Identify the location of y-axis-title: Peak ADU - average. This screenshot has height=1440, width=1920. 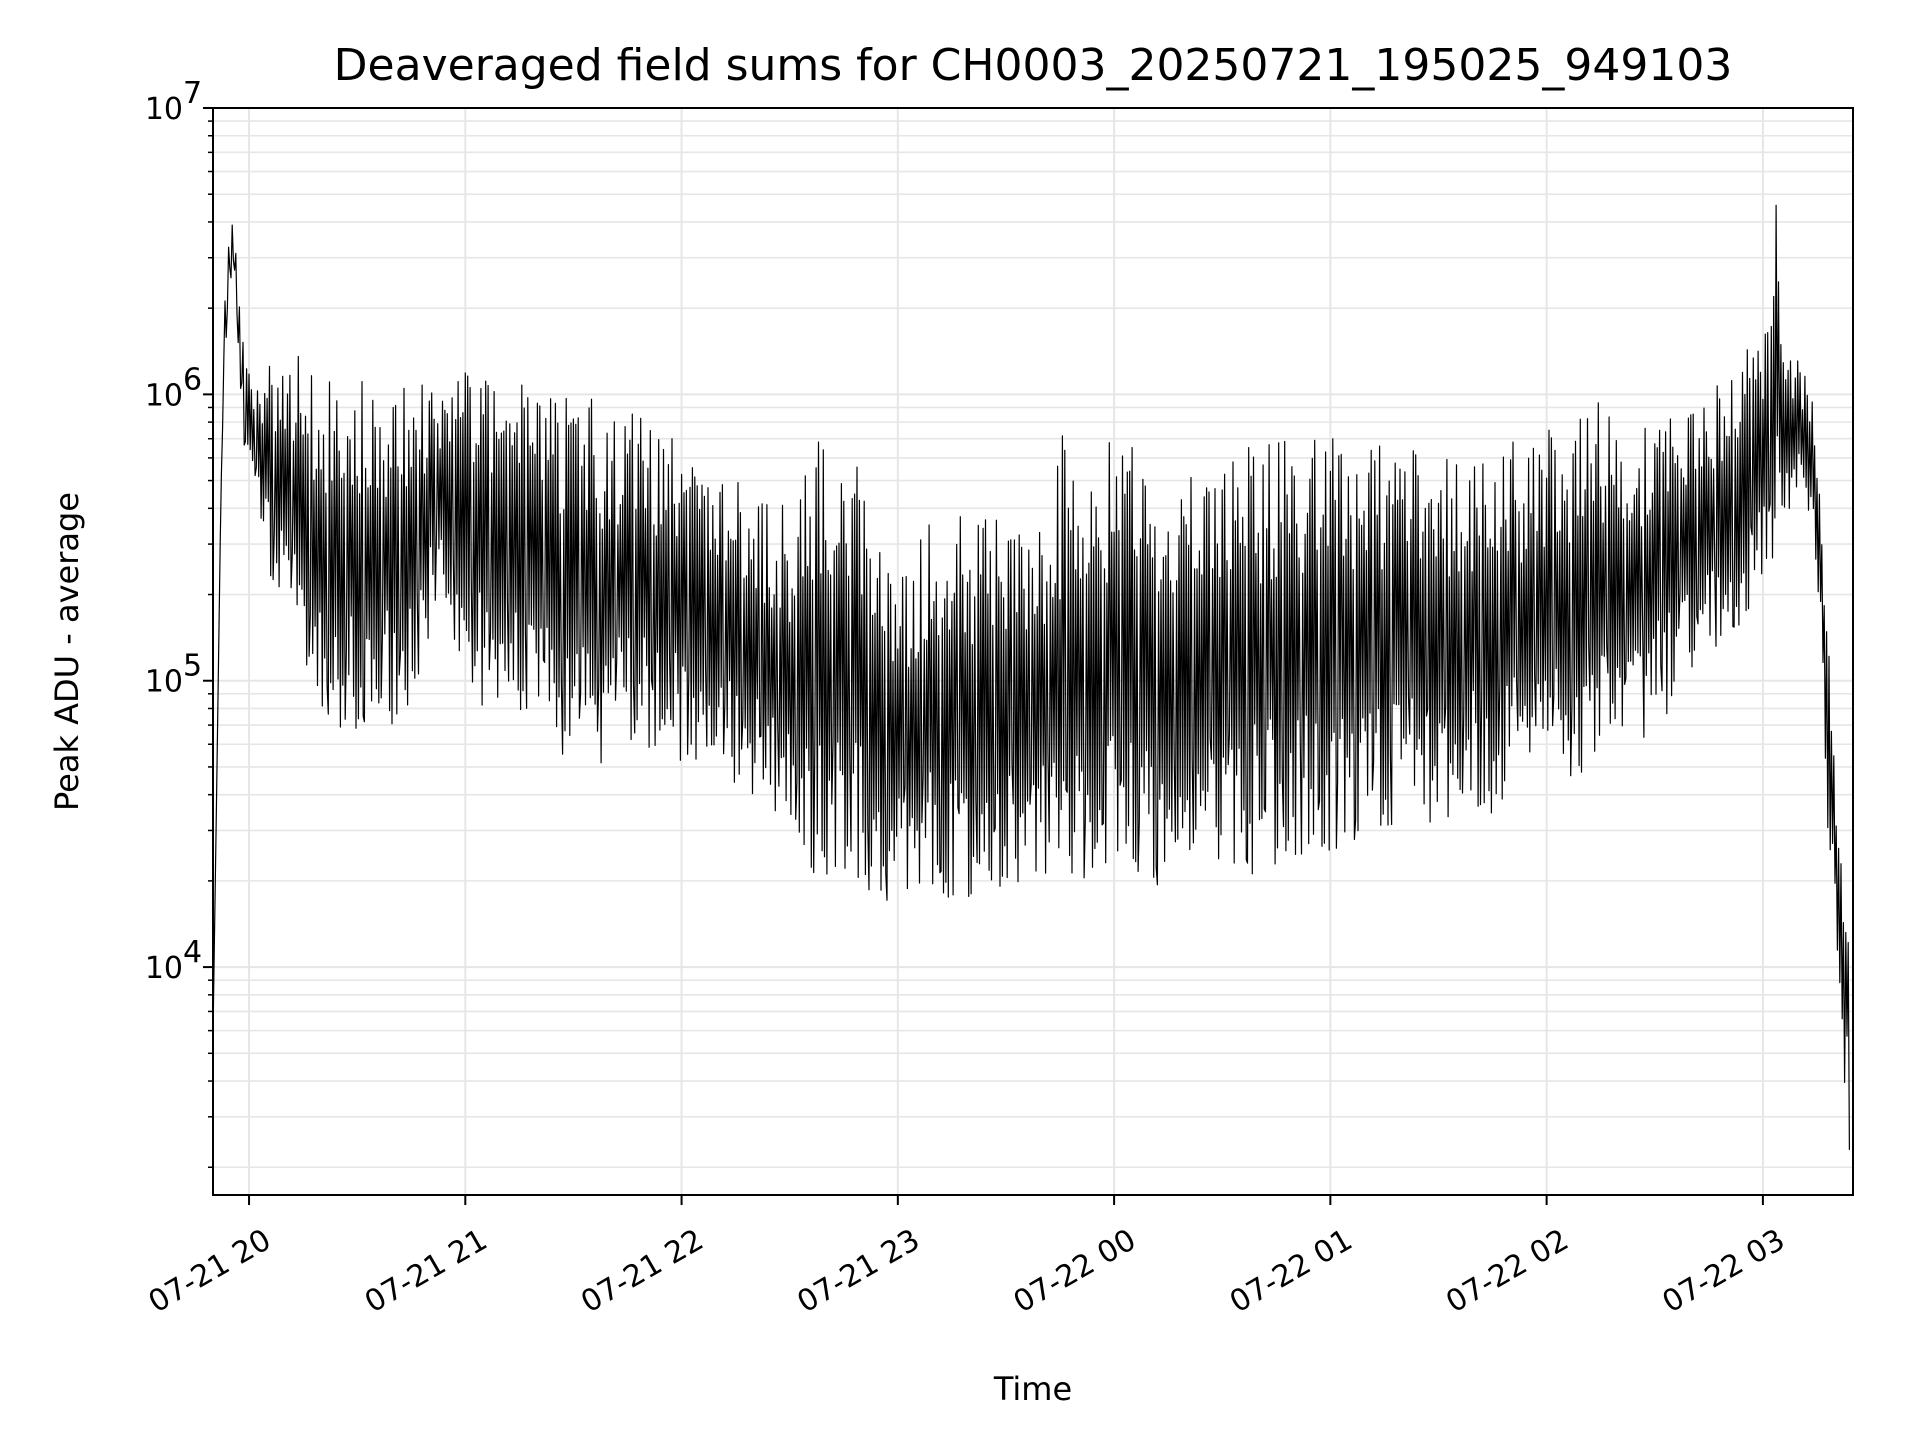
(67, 651).